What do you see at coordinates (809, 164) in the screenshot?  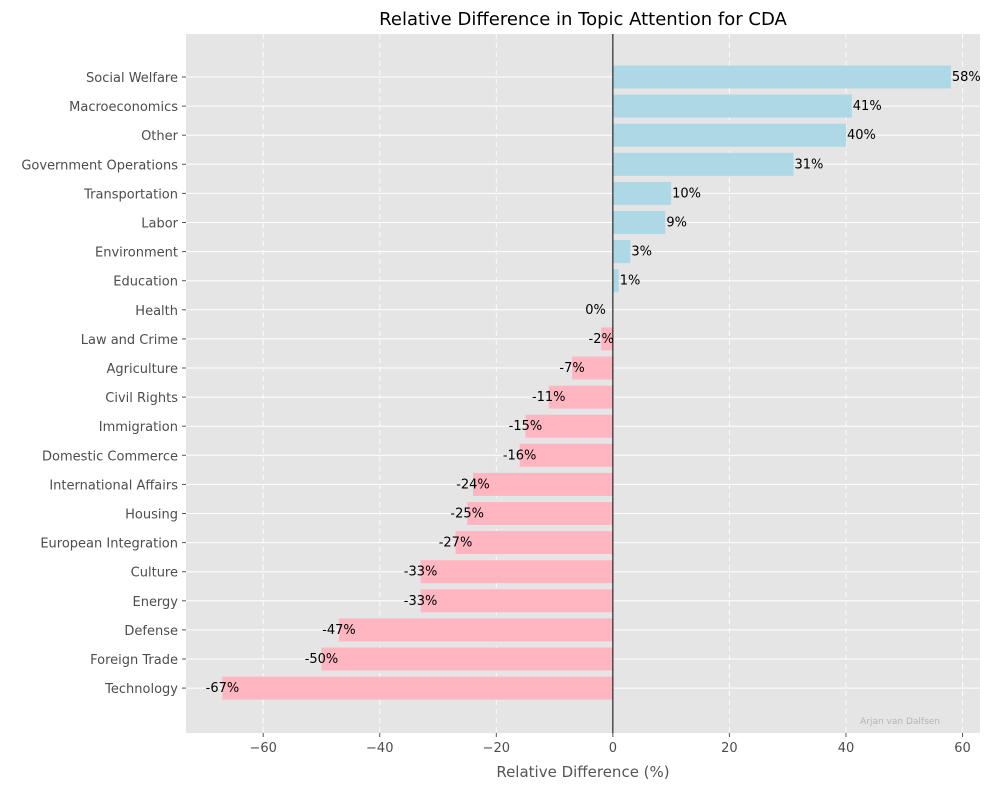 I see `data-label: 31%` at bounding box center [809, 164].